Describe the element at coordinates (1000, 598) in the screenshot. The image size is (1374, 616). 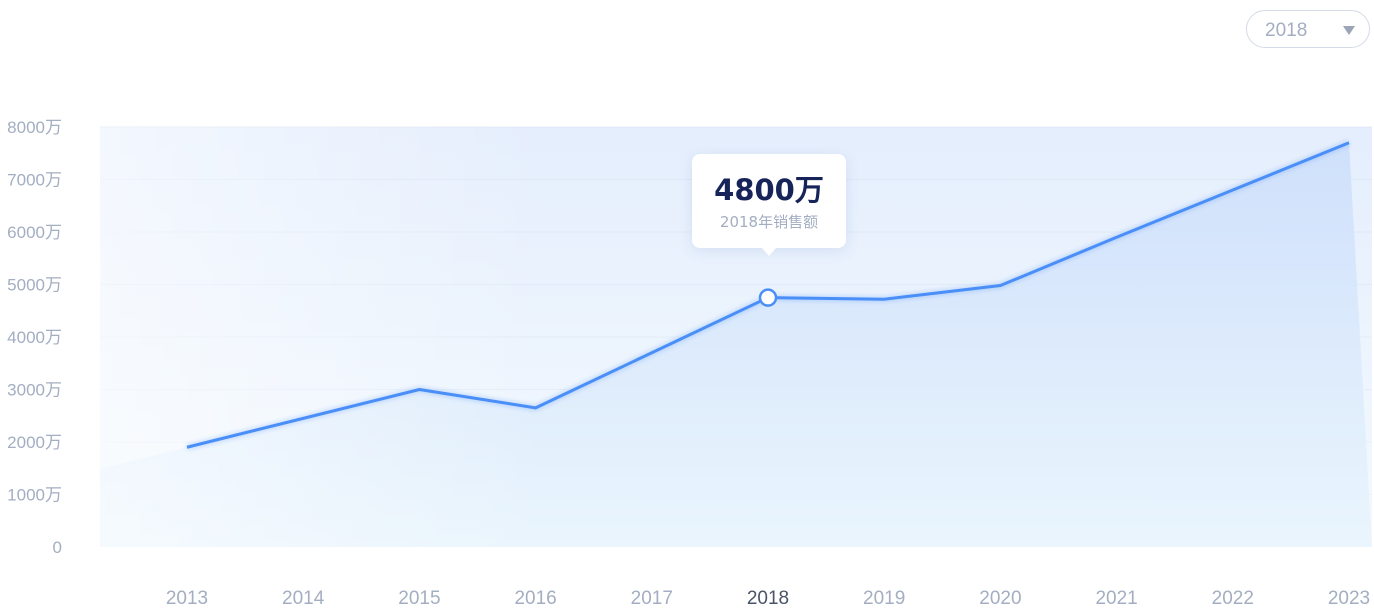
I see `x-tick-label: 2020` at that location.